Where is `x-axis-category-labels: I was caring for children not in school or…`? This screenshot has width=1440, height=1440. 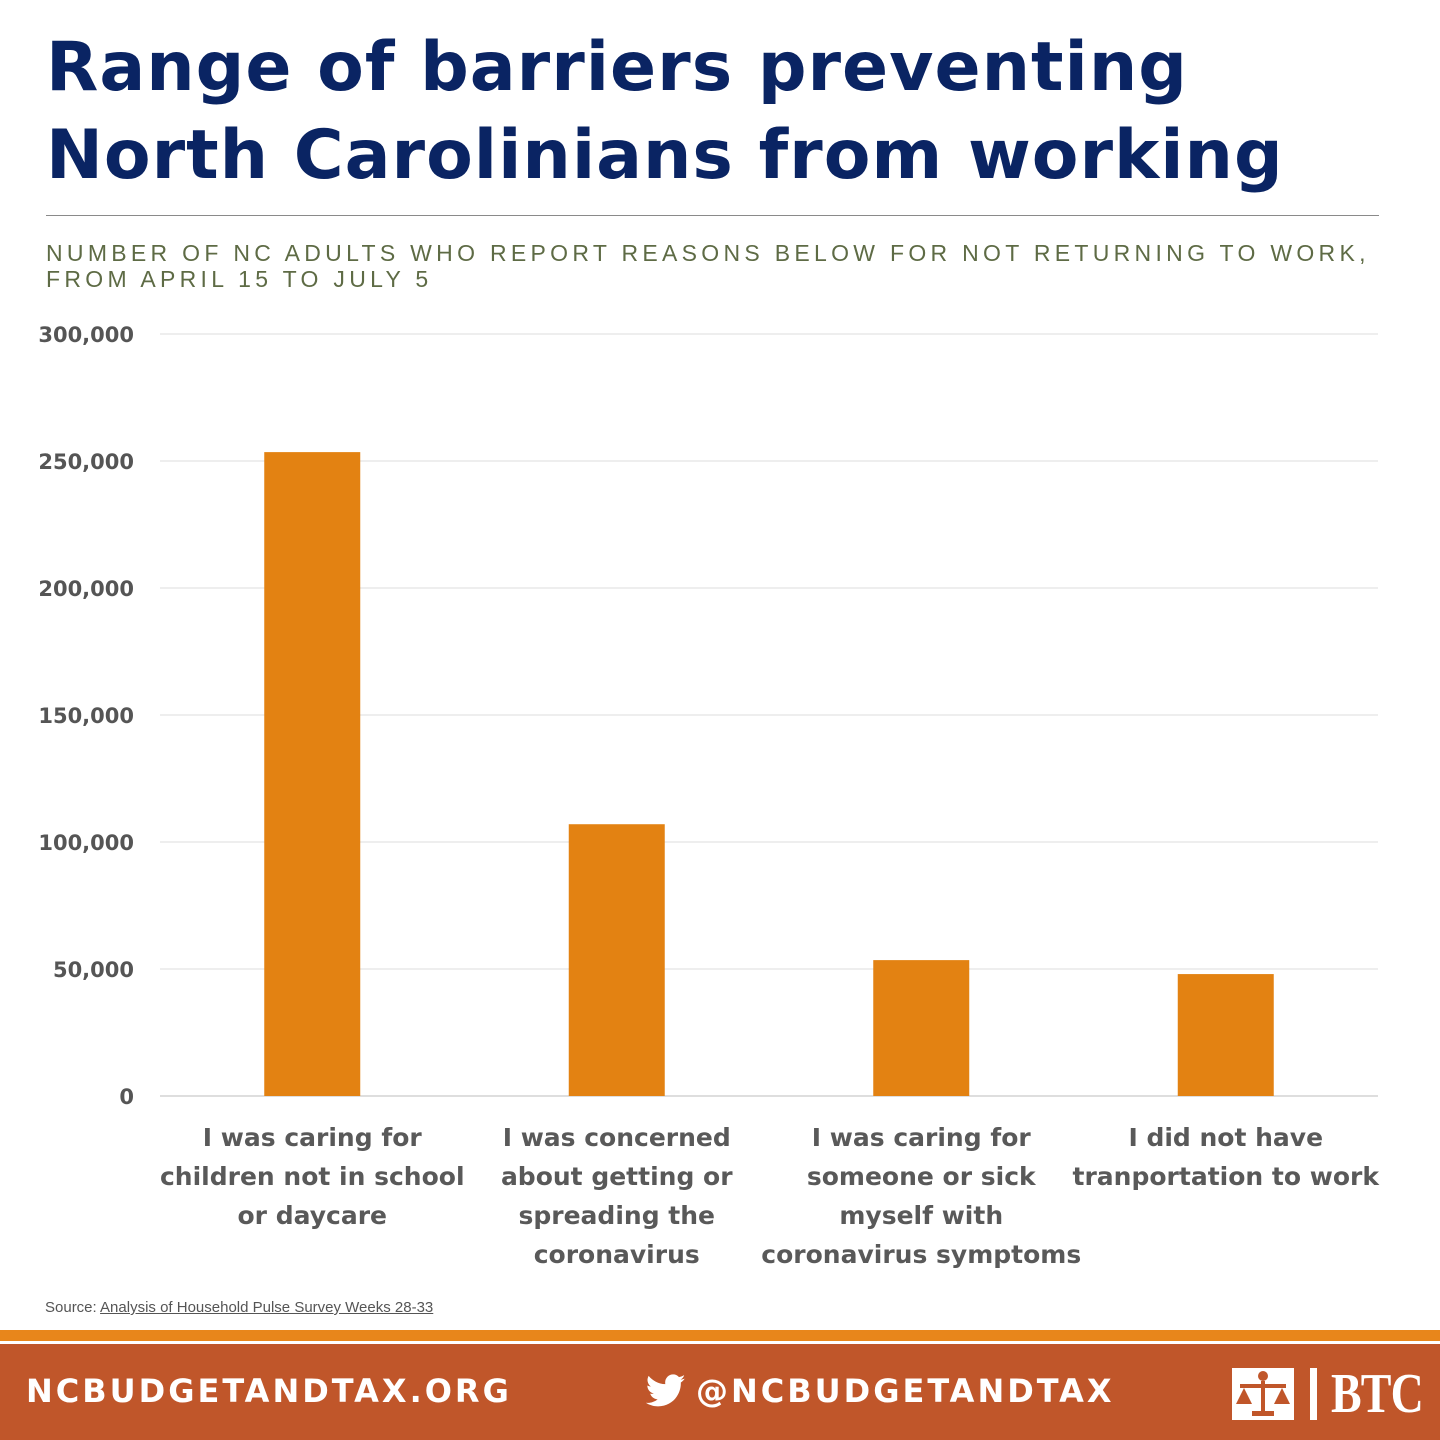 x-axis-category-labels: I was caring for children not in school or… is located at coordinates (770, 1196).